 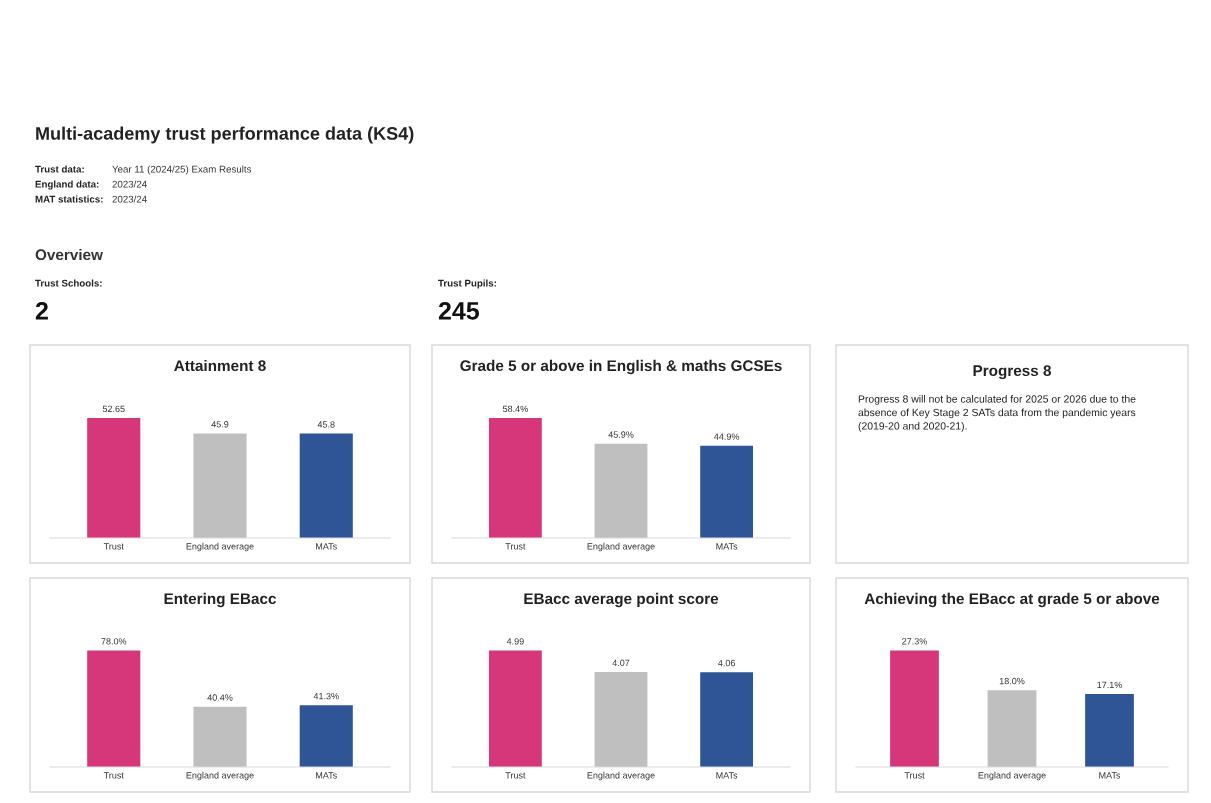 I want to click on data-label: 4.07, so click(x=621, y=663).